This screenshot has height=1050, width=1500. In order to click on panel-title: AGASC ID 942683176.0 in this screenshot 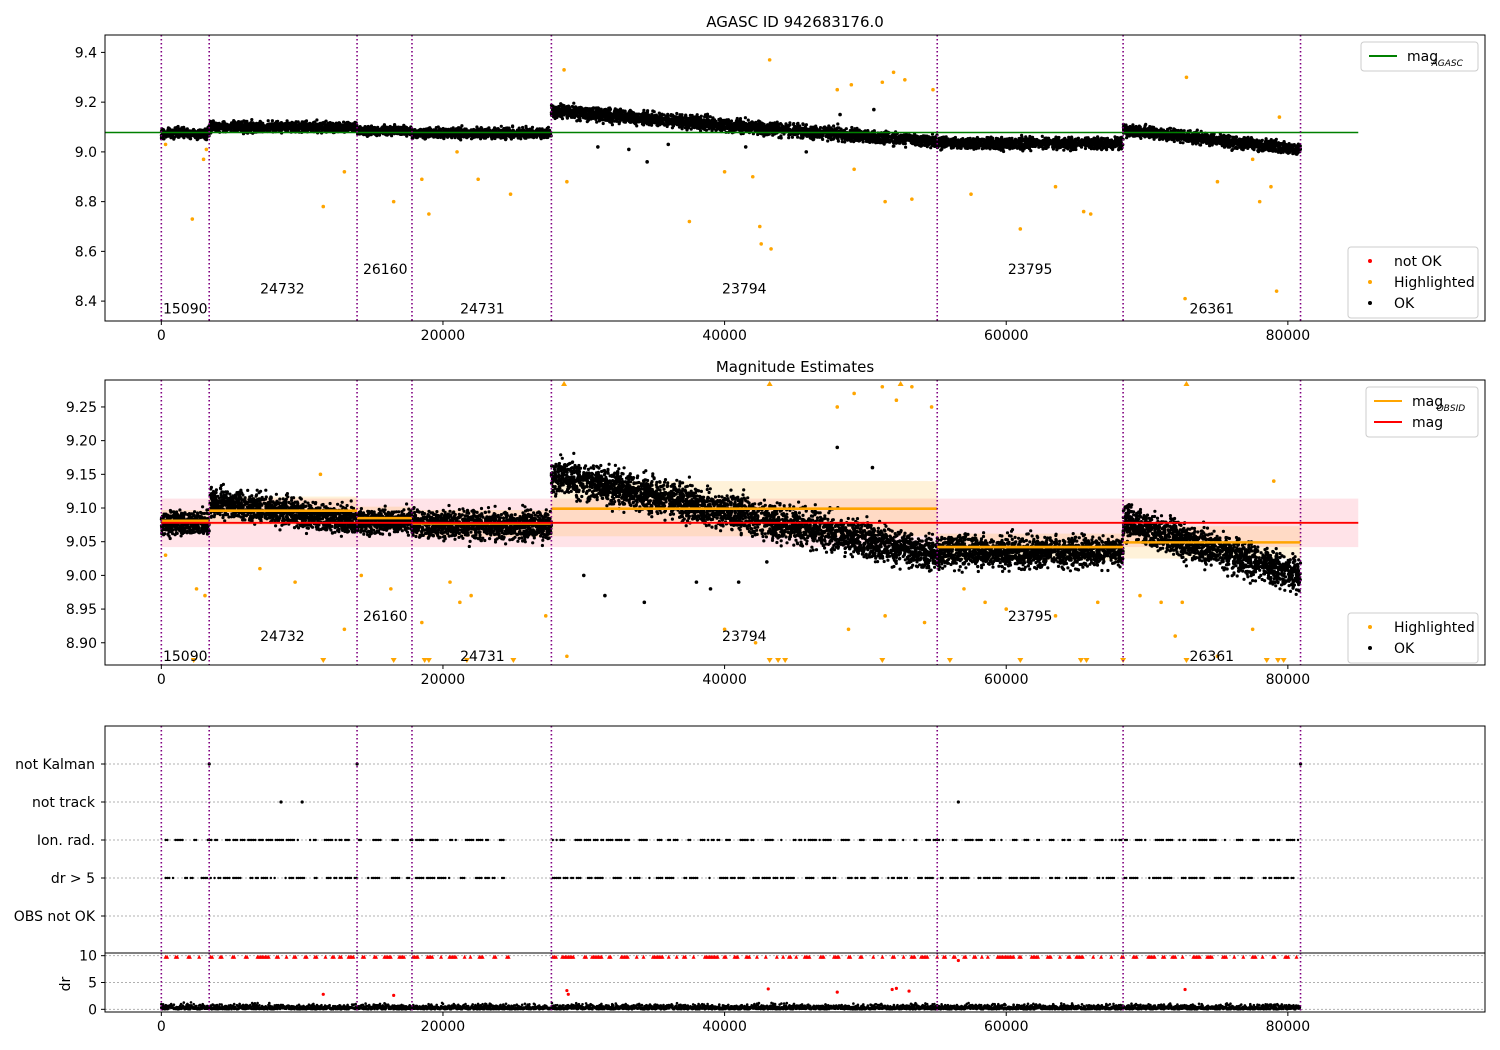, I will do `click(795, 22)`.